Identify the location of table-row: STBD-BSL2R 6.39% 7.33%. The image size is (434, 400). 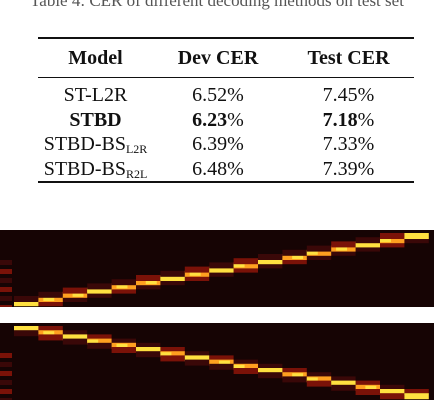
(226, 144).